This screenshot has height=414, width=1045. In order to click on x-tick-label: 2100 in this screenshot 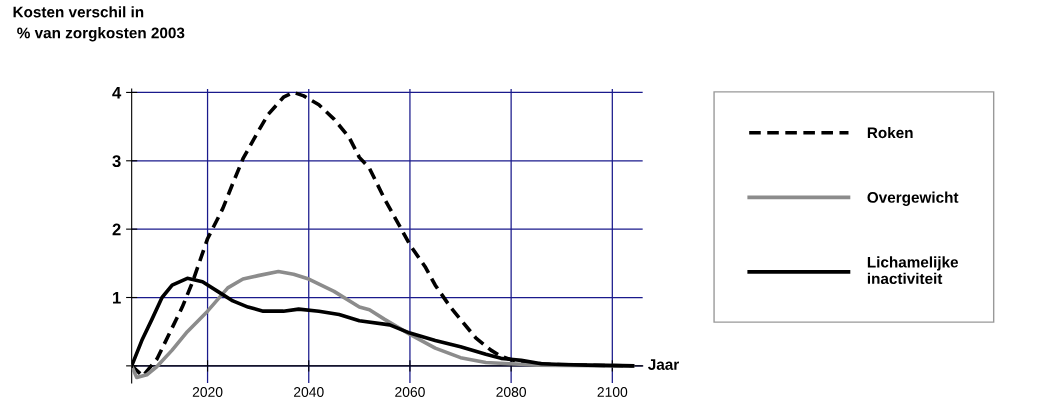, I will do `click(612, 392)`.